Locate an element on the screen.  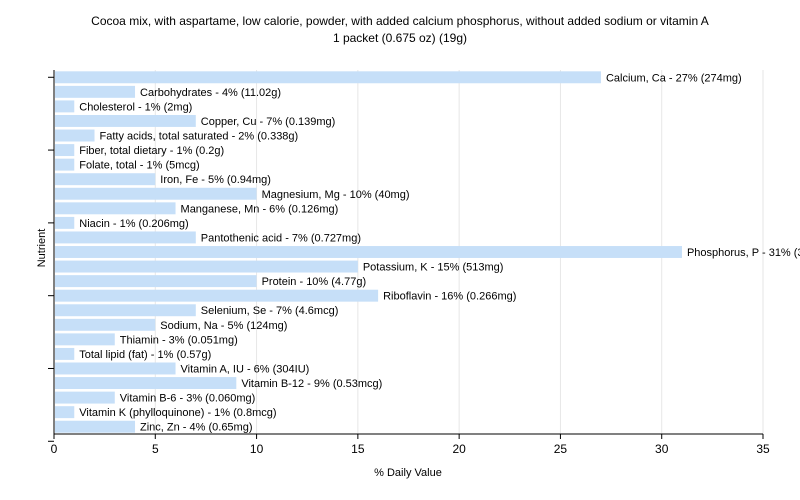
bar-value-label: Carbohydrates - 4% (11.02g) is located at coordinates (210, 93).